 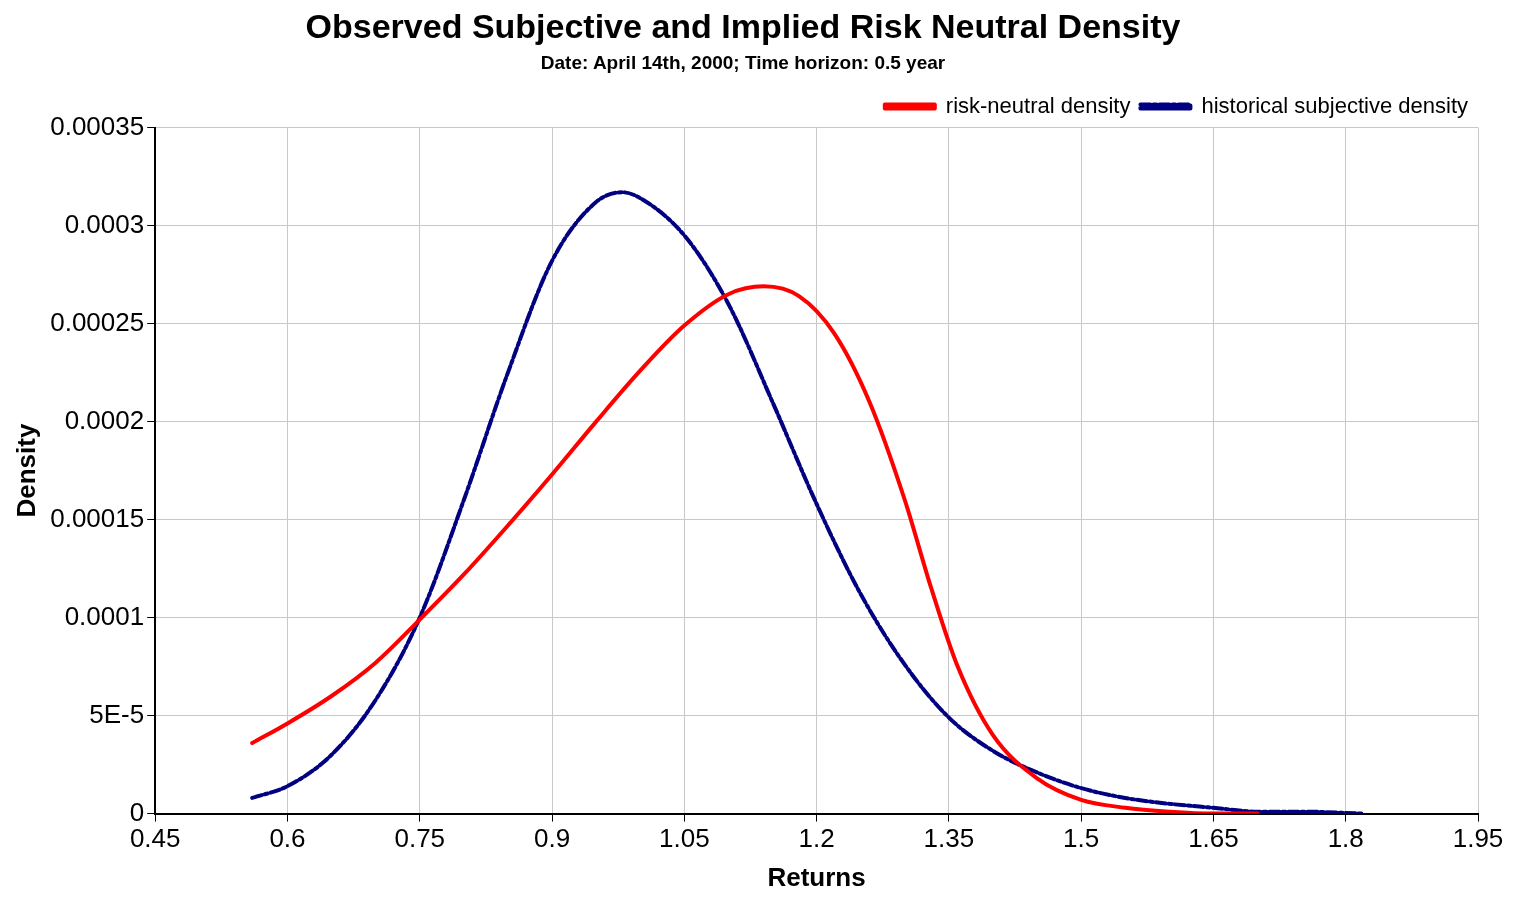 What do you see at coordinates (816, 876) in the screenshot?
I see `x-axis-title: Returns` at bounding box center [816, 876].